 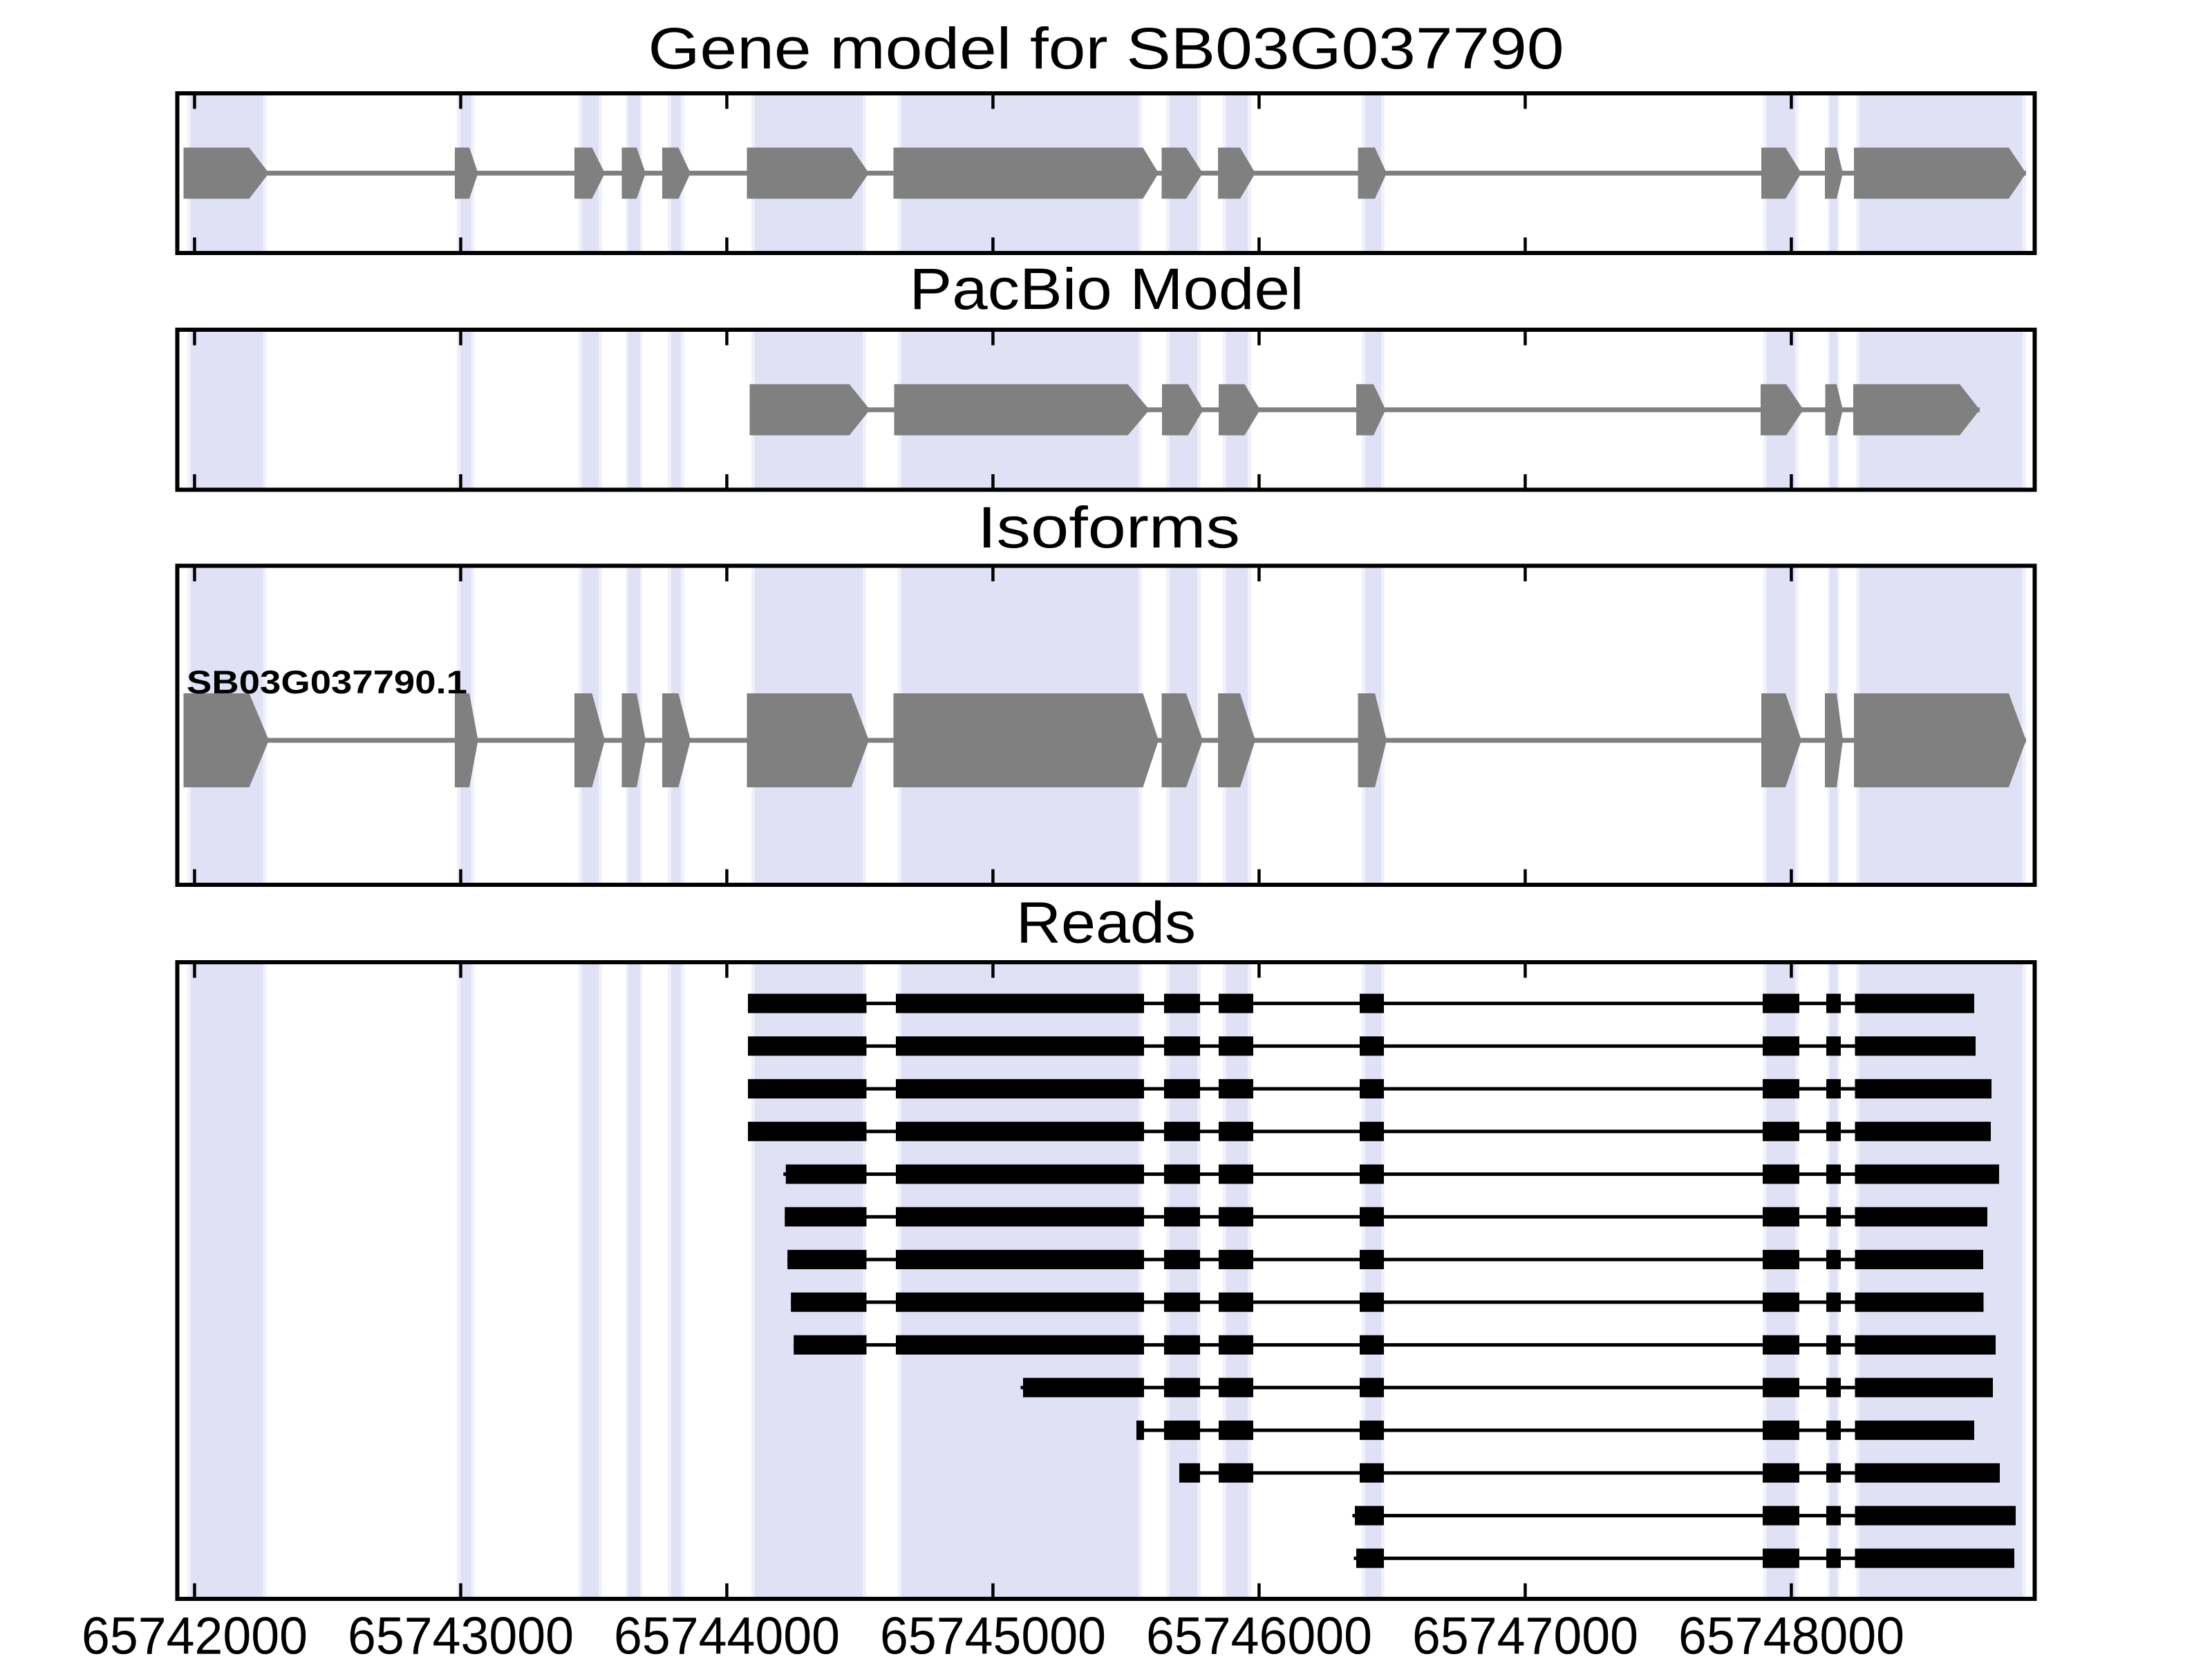 What do you see at coordinates (1259, 1633) in the screenshot?
I see `svg-text: 65746000` at bounding box center [1259, 1633].